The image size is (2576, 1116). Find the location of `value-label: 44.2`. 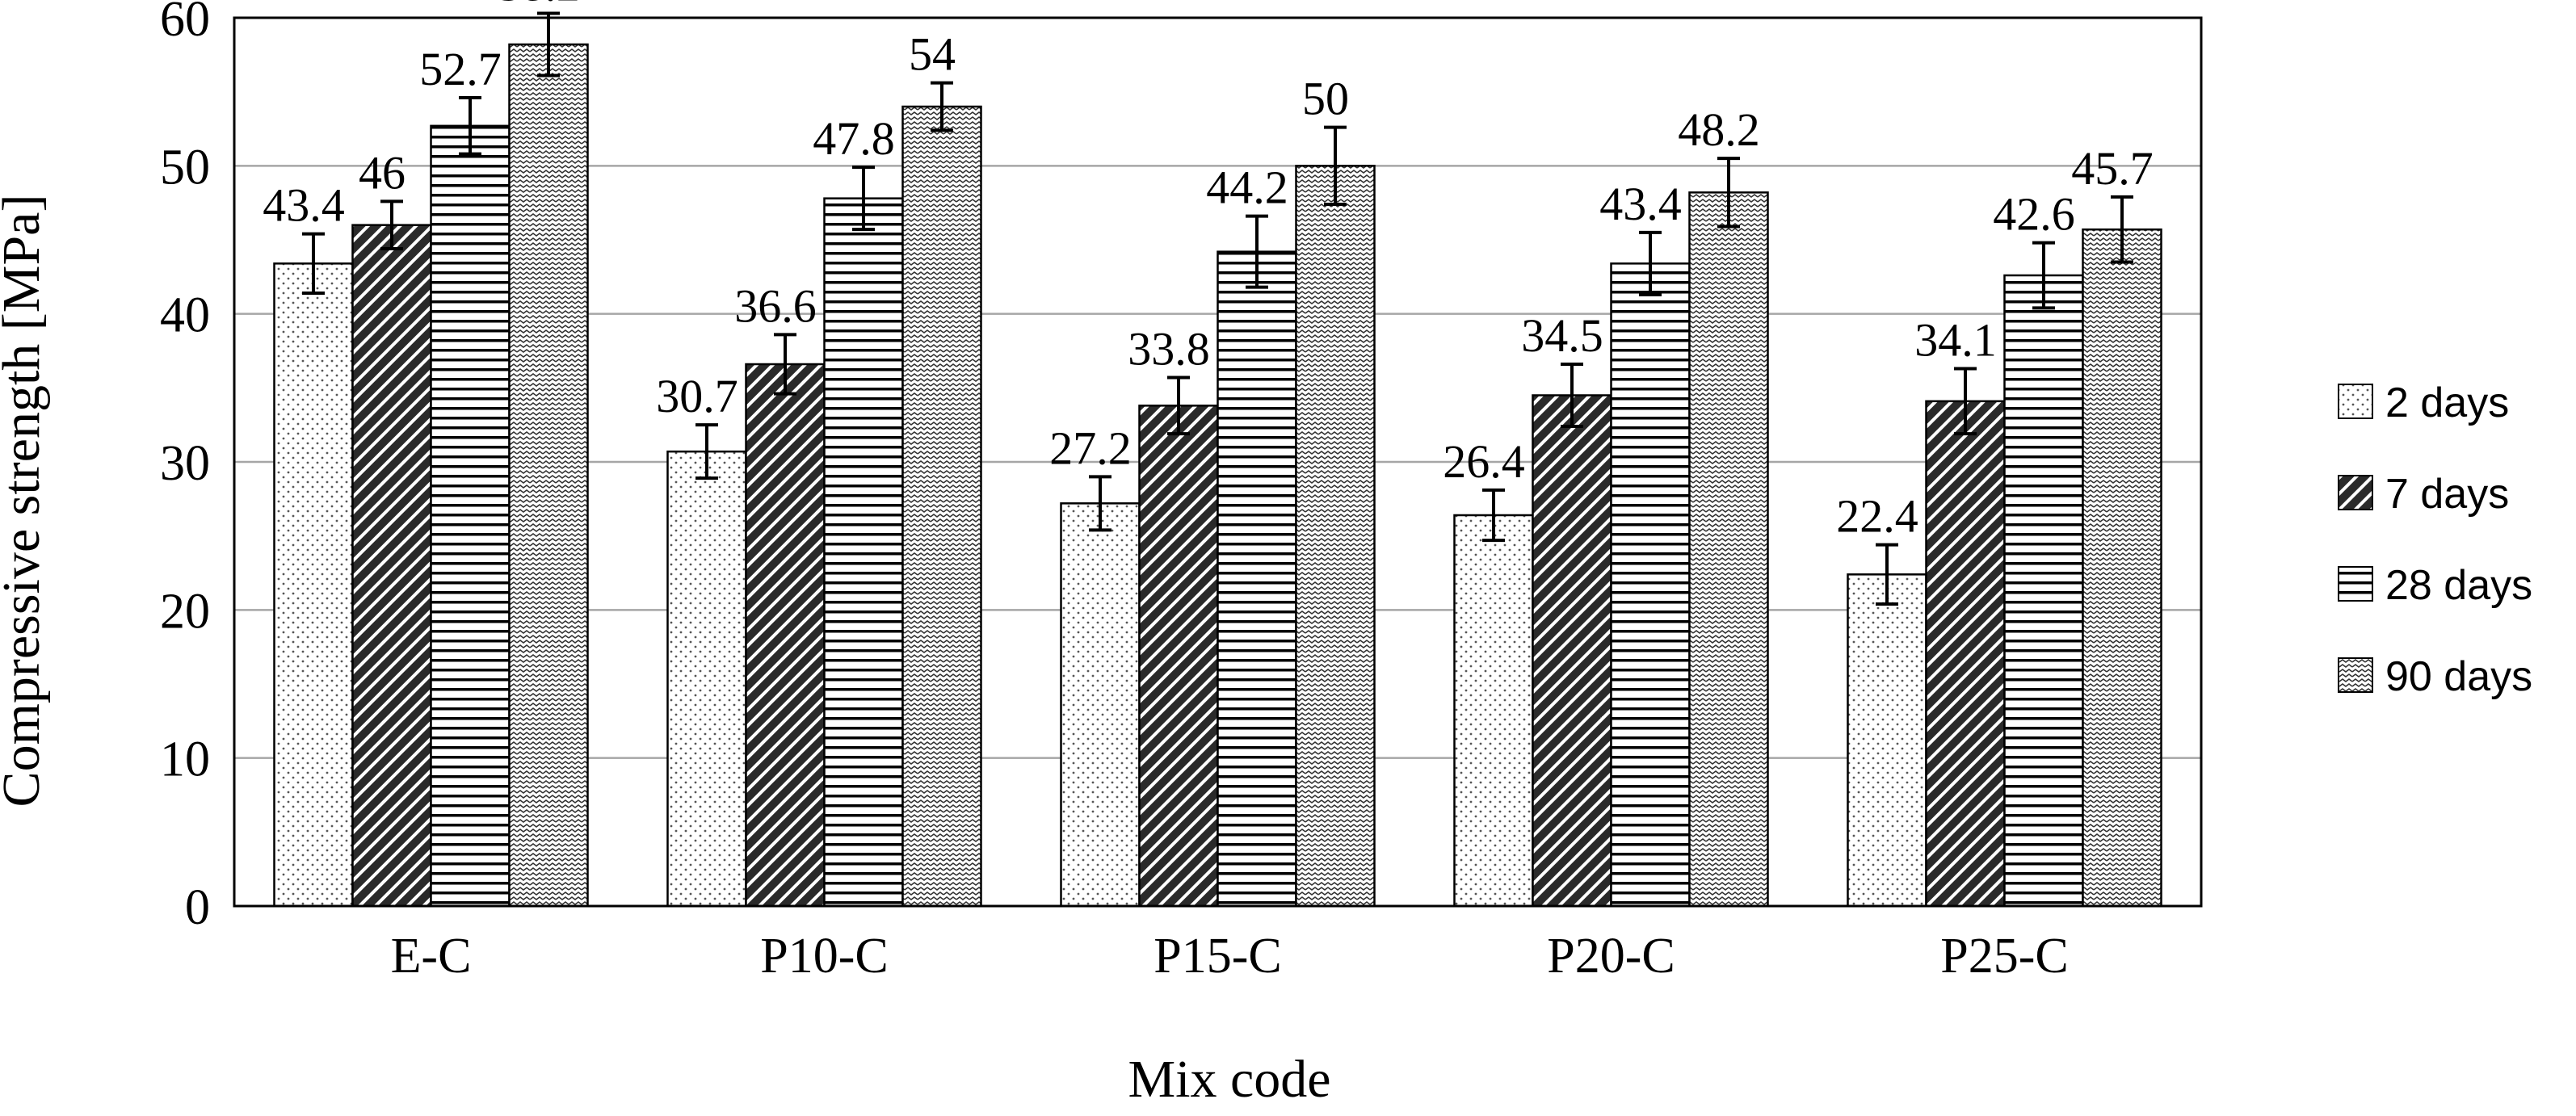

value-label: 44.2 is located at coordinates (1247, 188).